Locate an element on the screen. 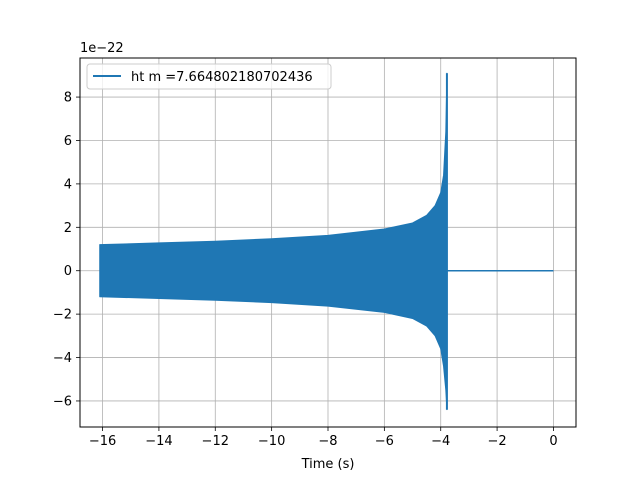 The width and height of the screenshot is (640, 480). y-offset-text: 1e−22 is located at coordinates (102, 48).